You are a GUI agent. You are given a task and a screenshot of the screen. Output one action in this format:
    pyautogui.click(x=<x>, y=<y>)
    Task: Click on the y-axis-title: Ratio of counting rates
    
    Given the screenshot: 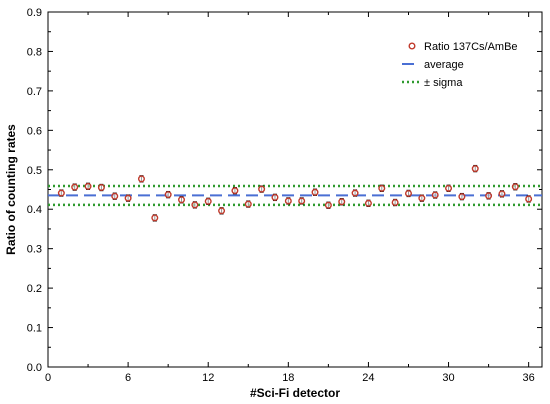 What is the action you would take?
    pyautogui.click(x=11, y=189)
    